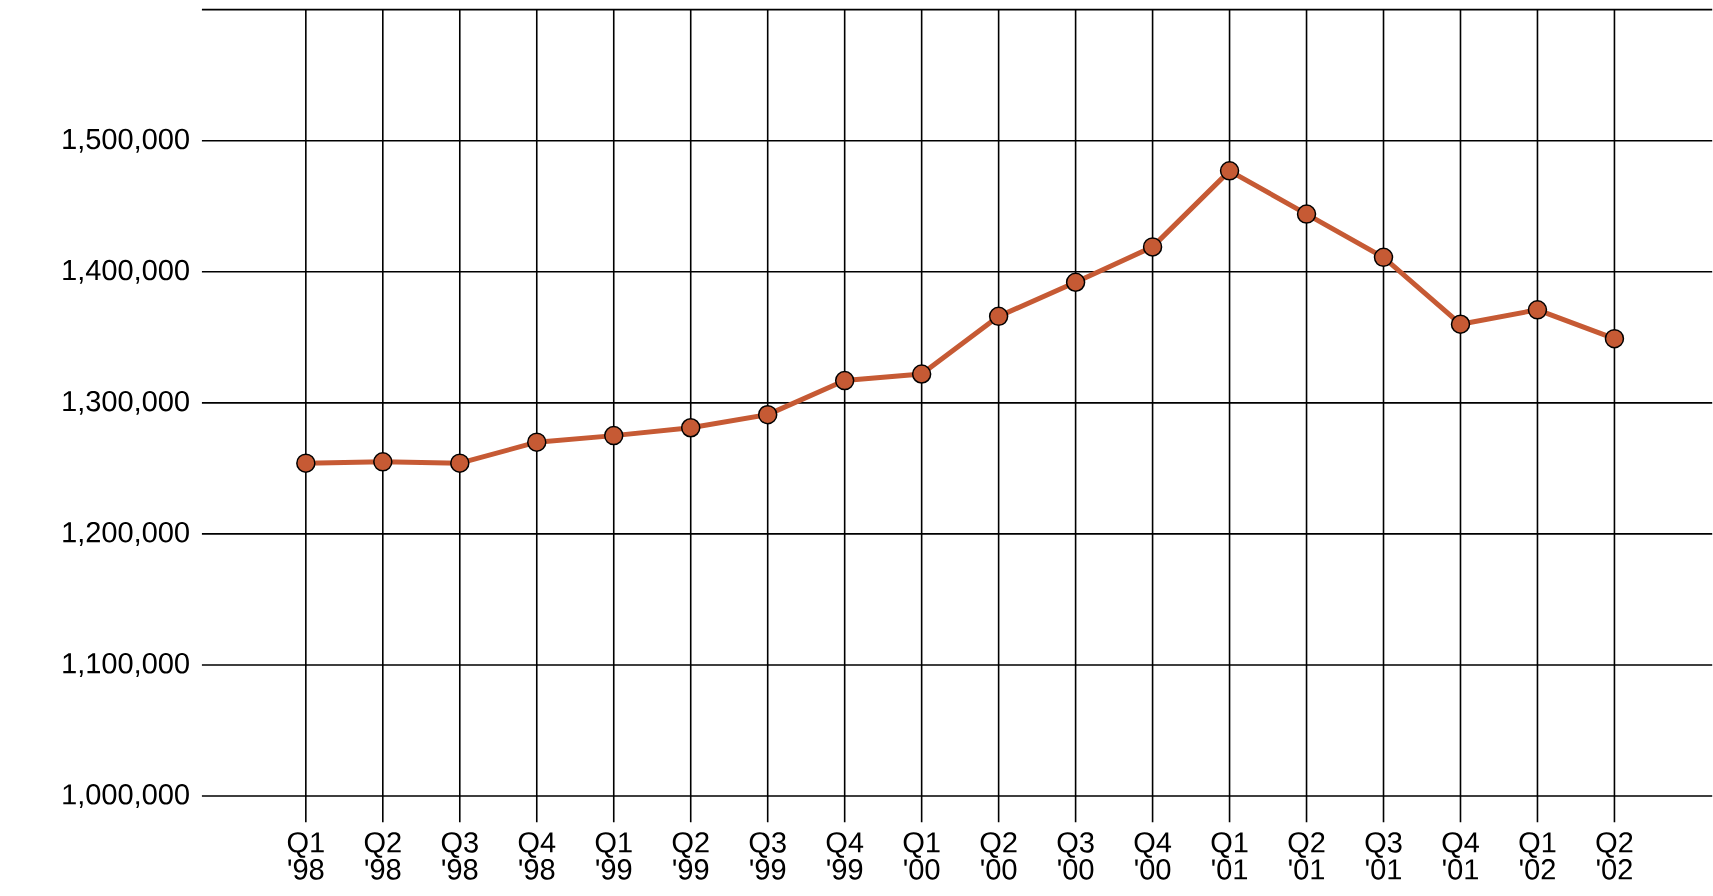 The height and width of the screenshot is (896, 1713). I want to click on y-tick-label: 1,100,000, so click(126, 664).